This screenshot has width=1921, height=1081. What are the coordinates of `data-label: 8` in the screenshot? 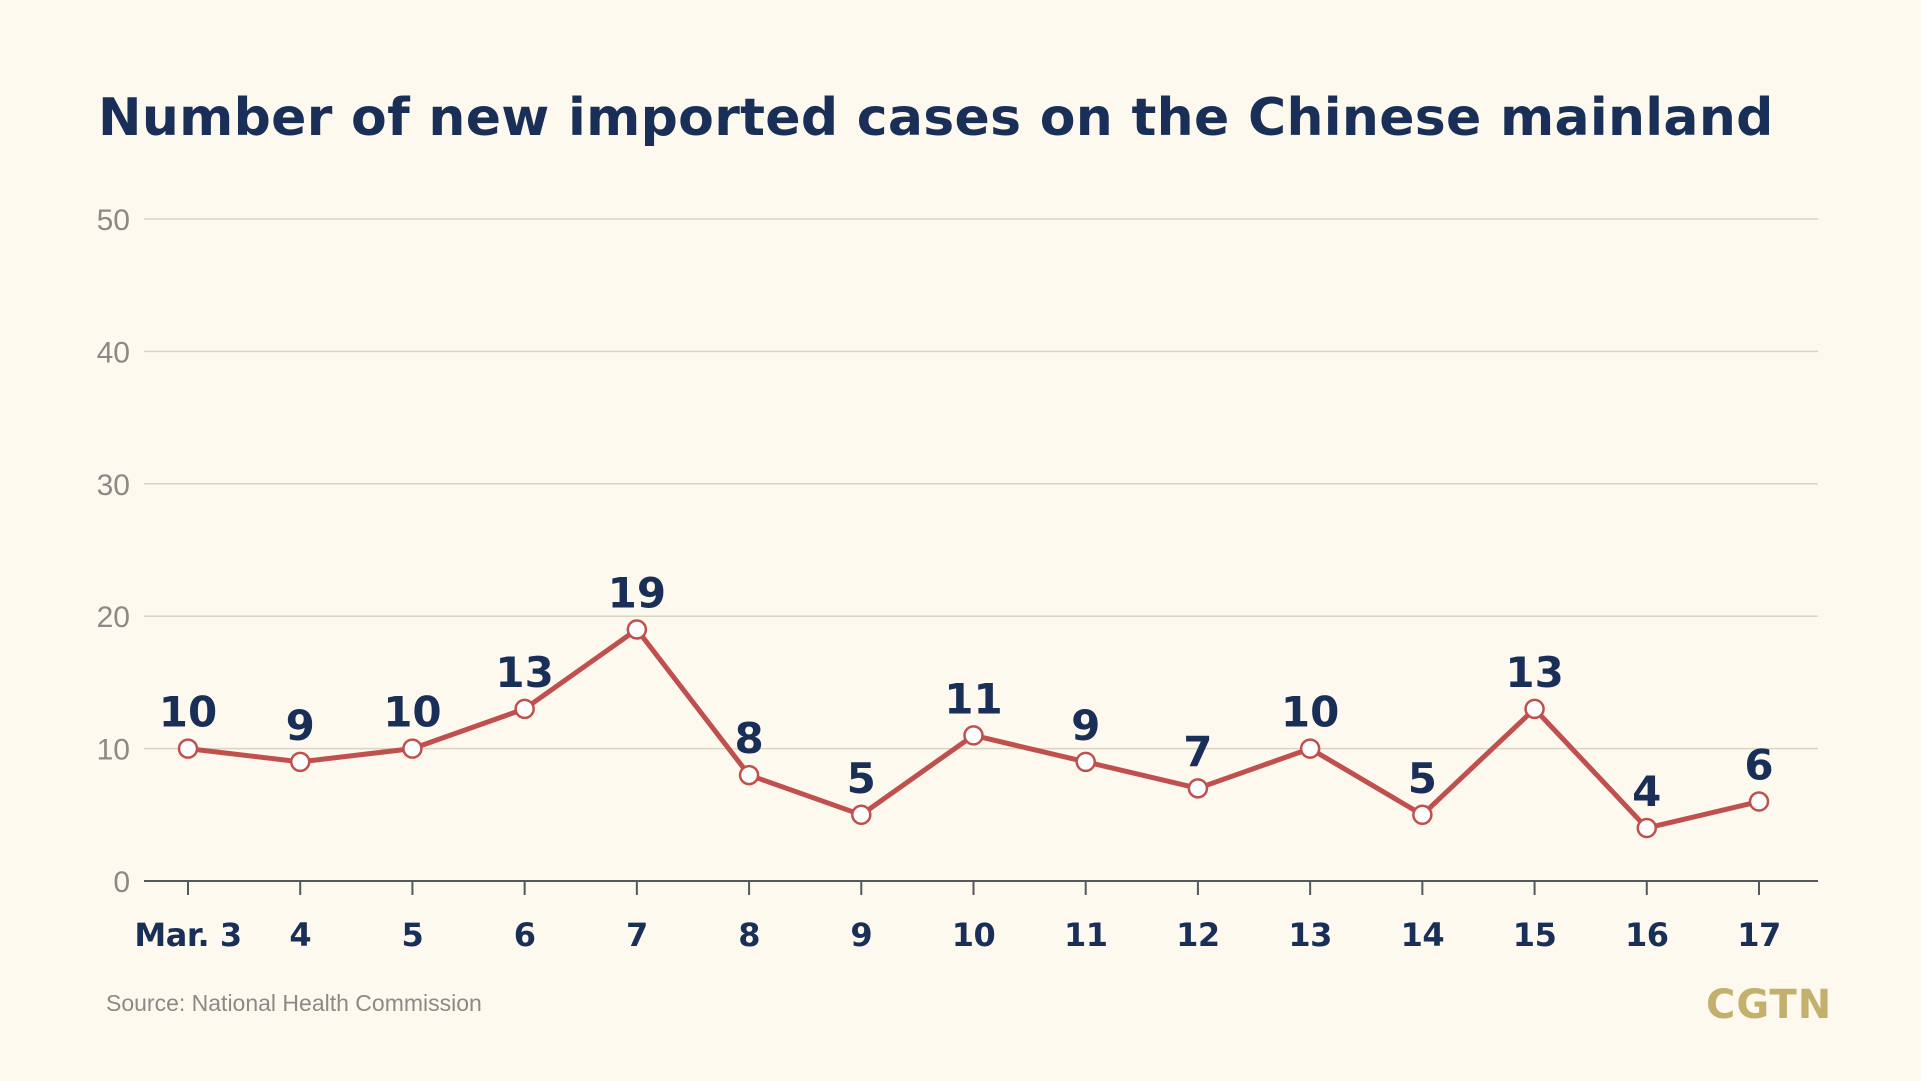 It's located at (748, 738).